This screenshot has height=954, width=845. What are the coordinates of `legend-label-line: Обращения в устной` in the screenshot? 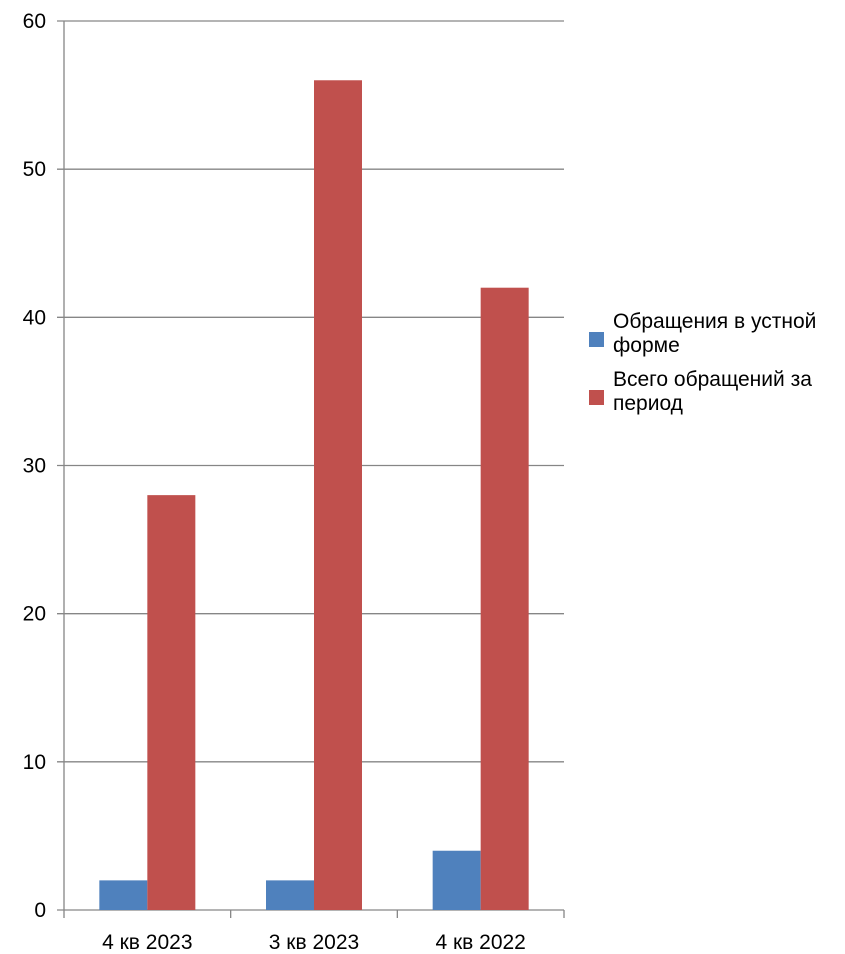 It's located at (714, 321).